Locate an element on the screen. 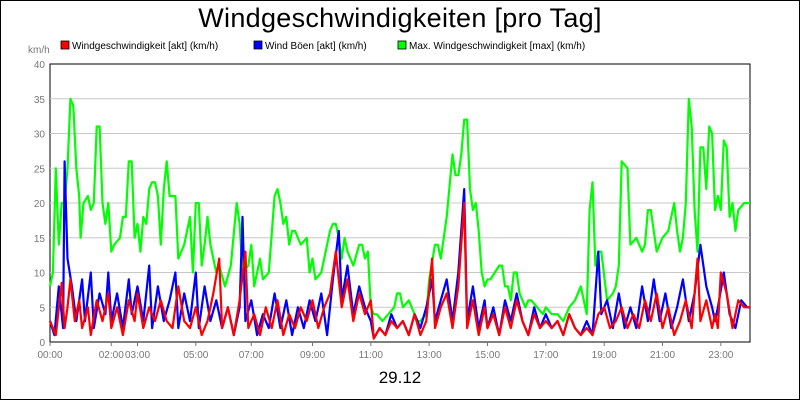 The image size is (800, 400). y-tick-label: 40 is located at coordinates (40, 65).